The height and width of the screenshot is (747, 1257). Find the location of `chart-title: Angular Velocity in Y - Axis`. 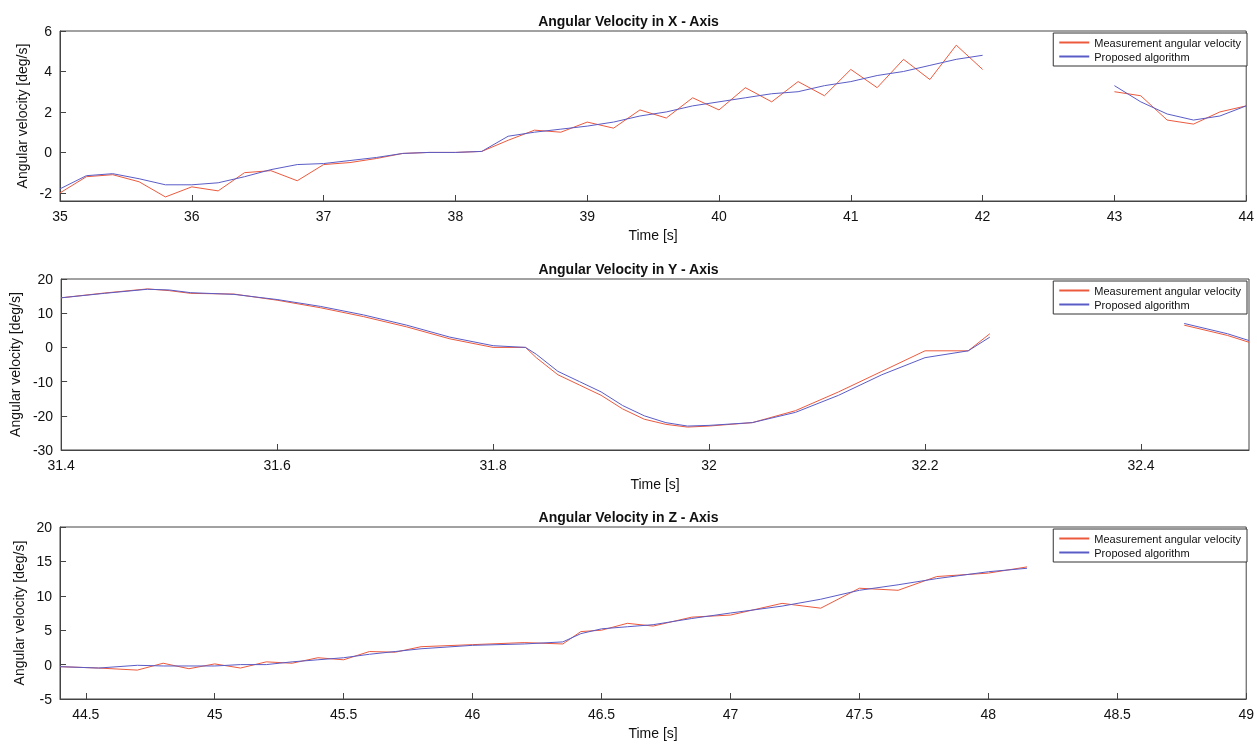

chart-title: Angular Velocity in Y - Axis is located at coordinates (628, 269).